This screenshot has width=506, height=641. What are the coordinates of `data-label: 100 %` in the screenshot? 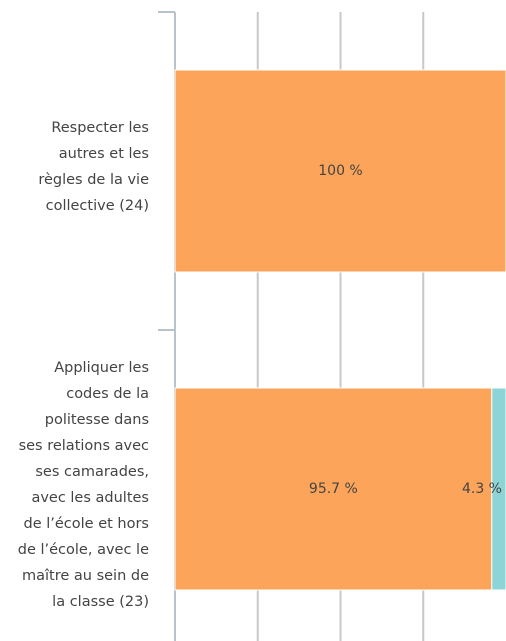 It's located at (340, 171).